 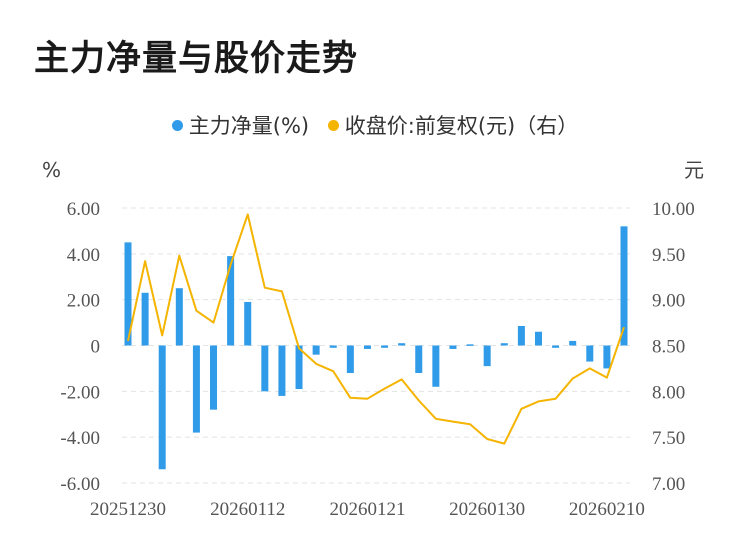 What do you see at coordinates (128, 509) in the screenshot?
I see `x-tick-label: 20251230` at bounding box center [128, 509].